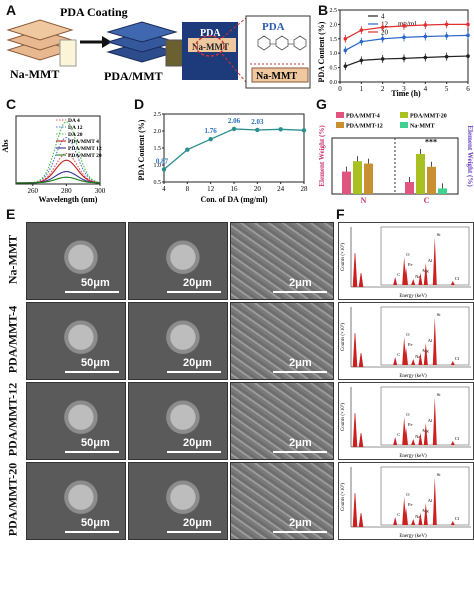 This screenshot has height=598, width=474. What do you see at coordinates (76, 501) in the screenshot?
I see `sem-micrograph: 50μm` at bounding box center [76, 501].